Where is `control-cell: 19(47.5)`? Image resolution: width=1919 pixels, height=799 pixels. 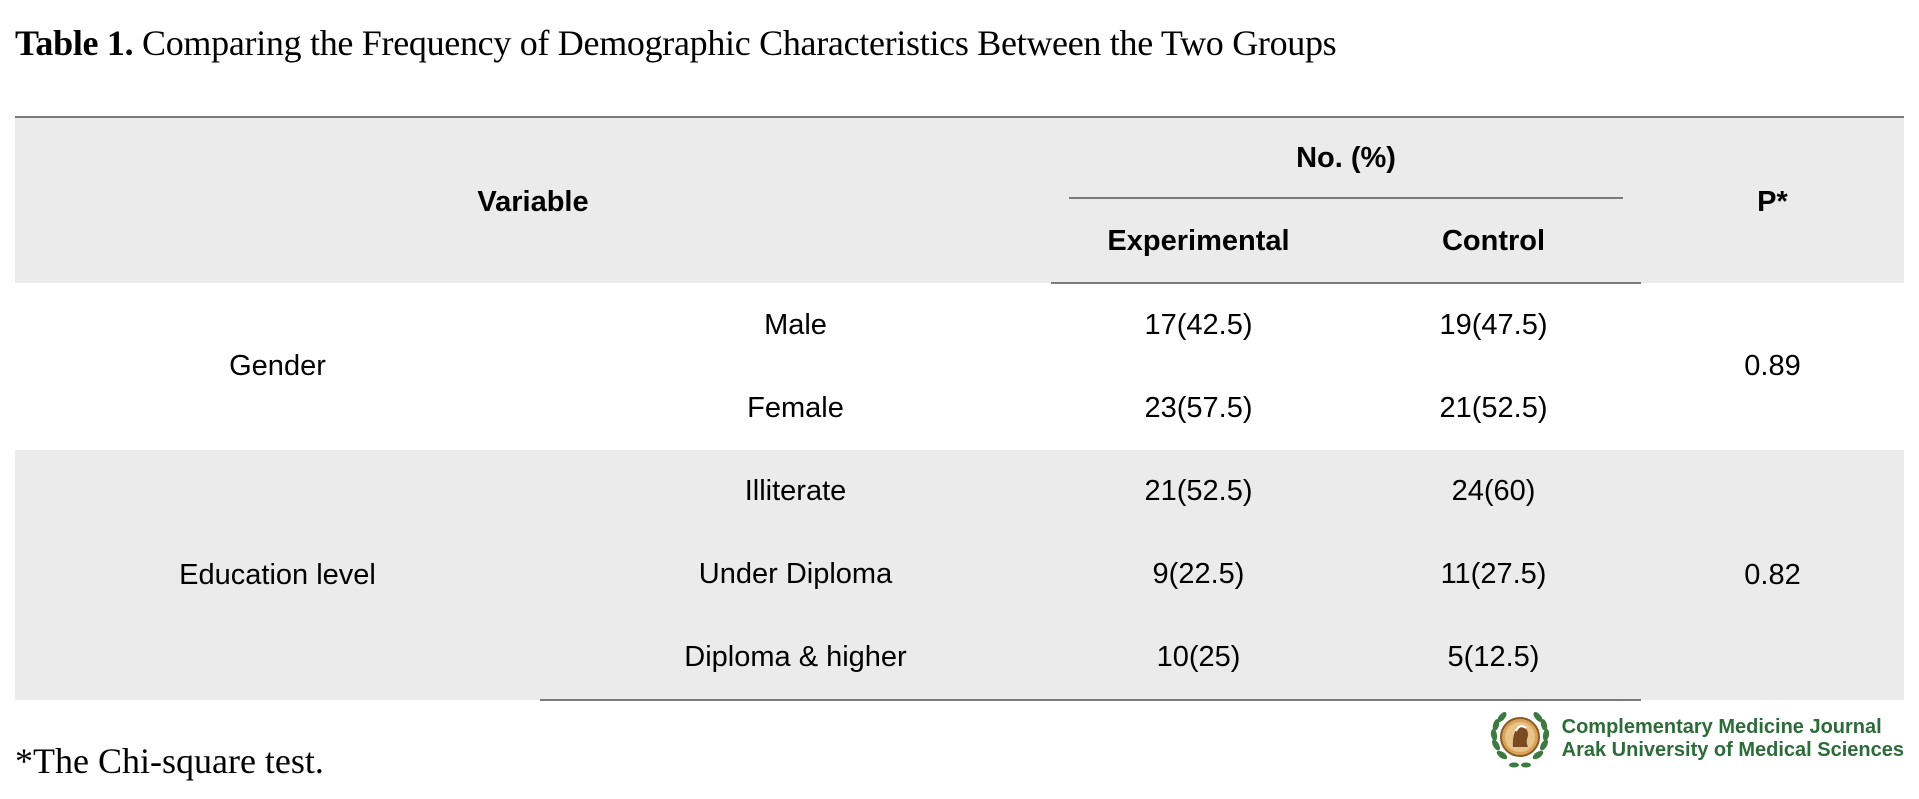
control-cell: 19(47.5) is located at coordinates (1493, 325).